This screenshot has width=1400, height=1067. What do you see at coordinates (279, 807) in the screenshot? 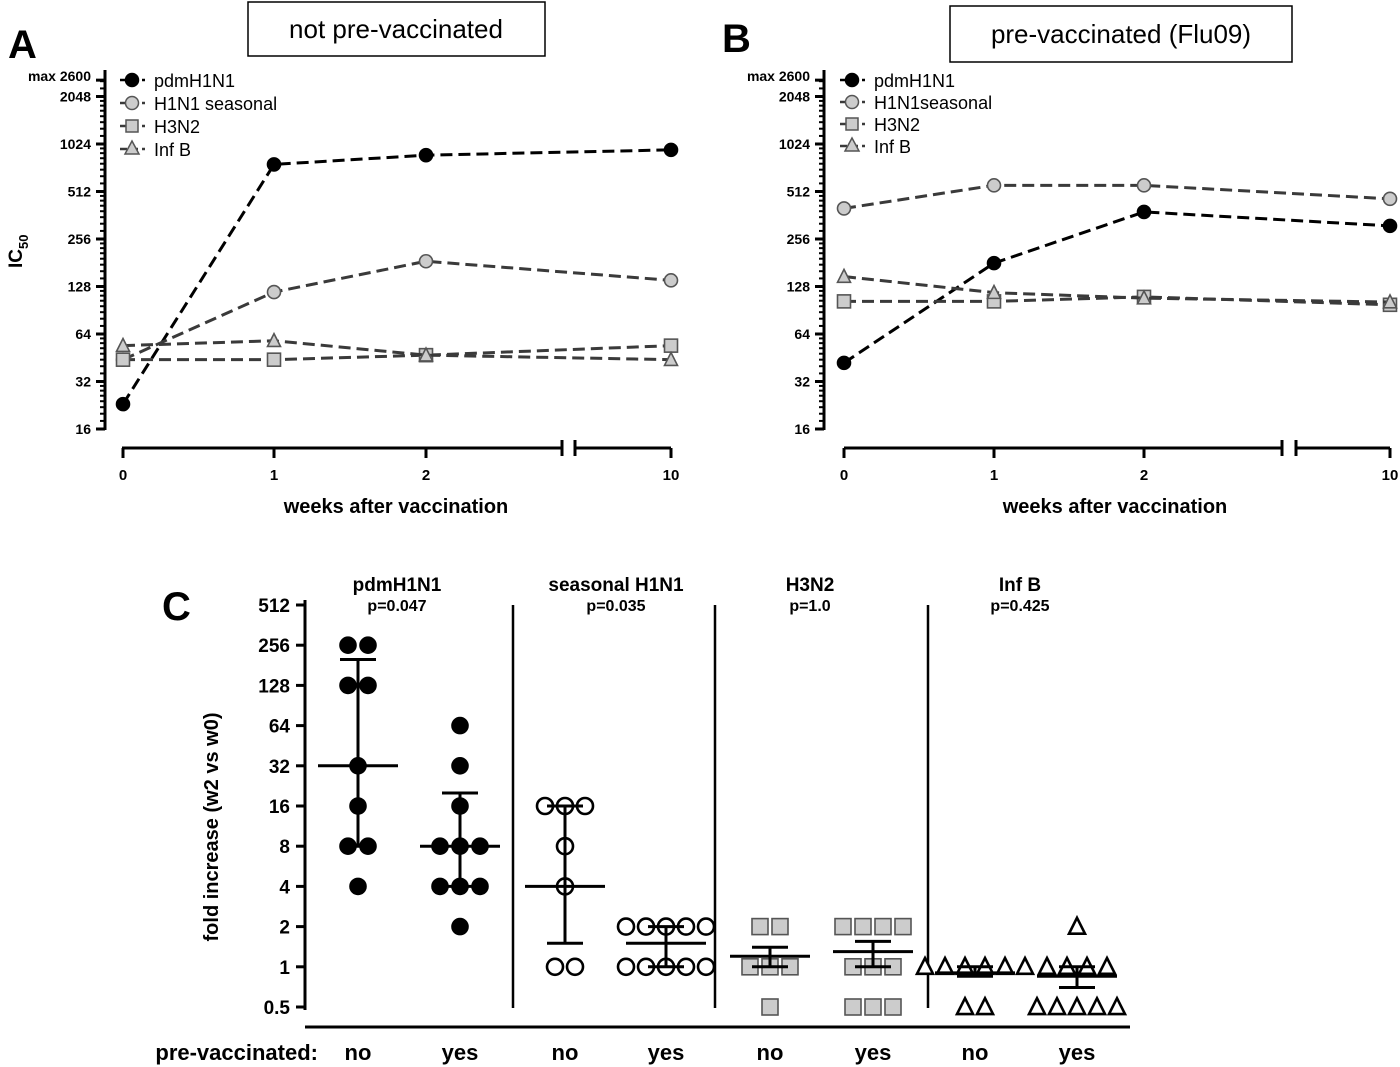
I see `y-tick-label: 16` at bounding box center [279, 807].